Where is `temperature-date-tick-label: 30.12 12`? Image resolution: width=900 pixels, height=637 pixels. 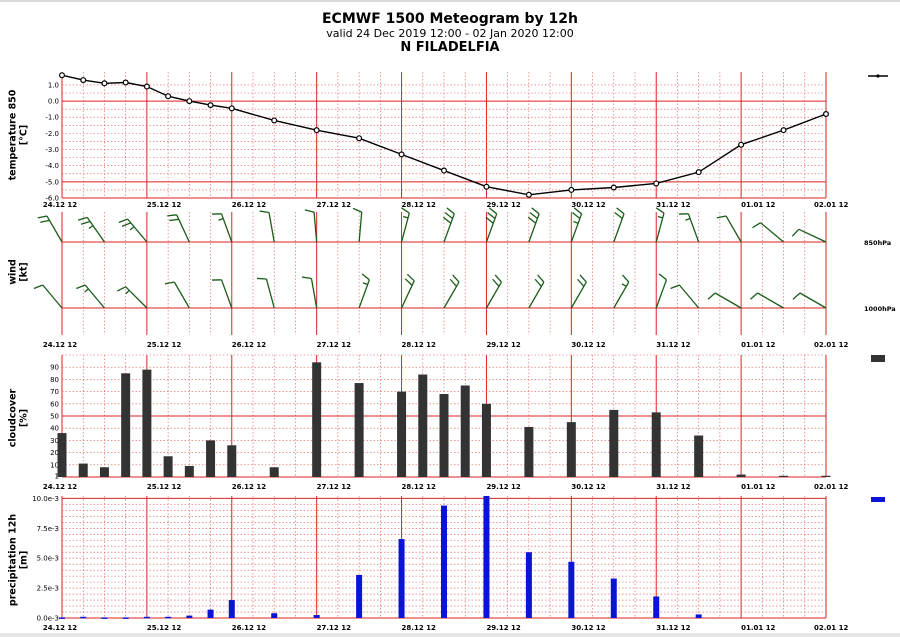
temperature-date-tick-label: 30.12 12 is located at coordinates (588, 205).